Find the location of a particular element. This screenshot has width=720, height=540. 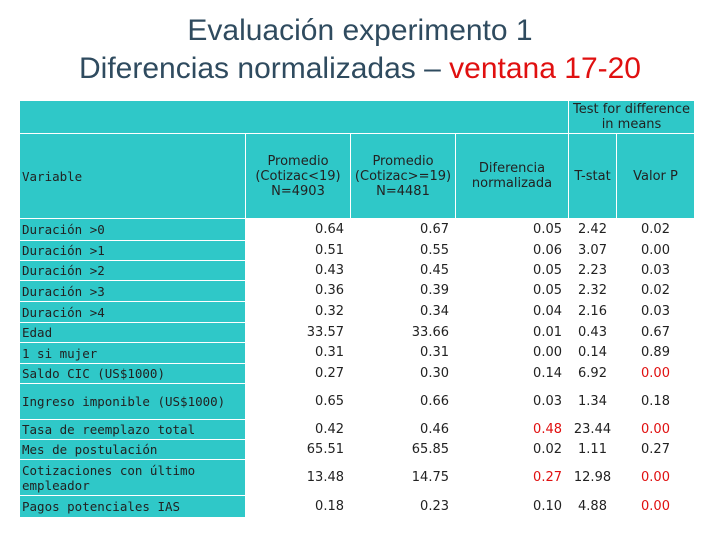

title-line-1: Evaluación experimento 1 is located at coordinates (360, 30).